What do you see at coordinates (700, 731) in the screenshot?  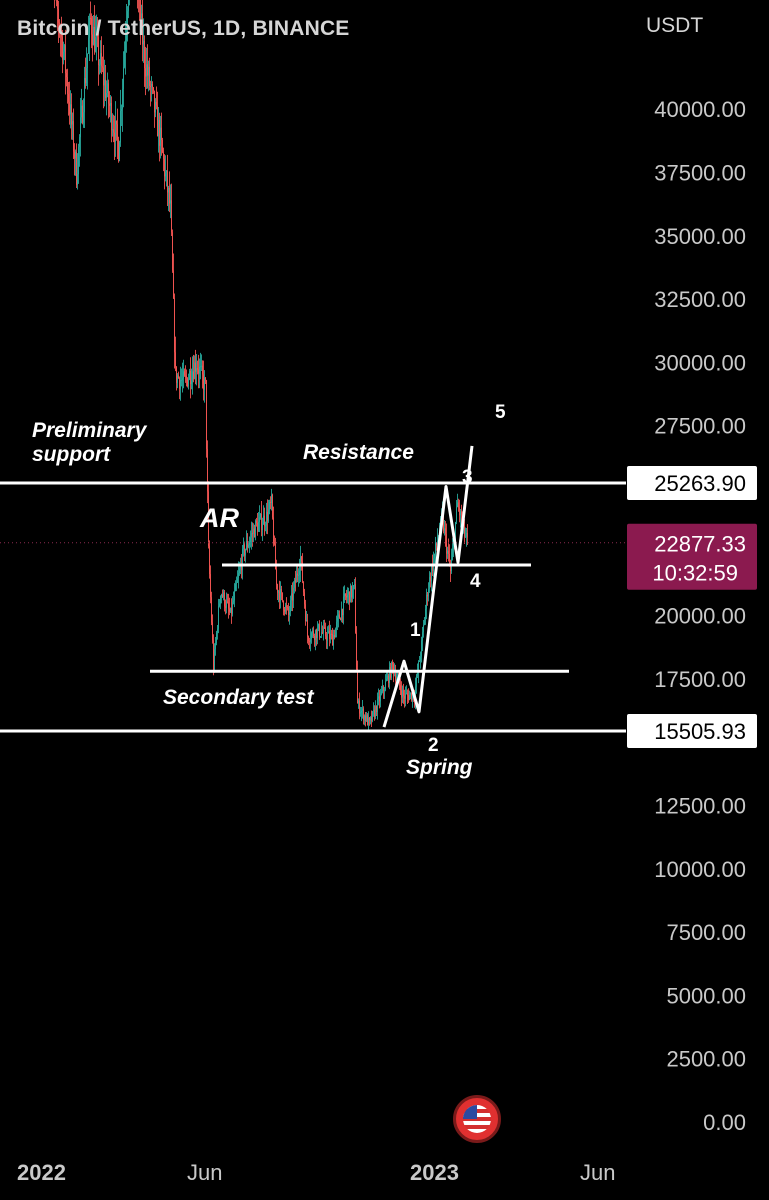 I see `price-tag-label-low: 15505.93` at bounding box center [700, 731].